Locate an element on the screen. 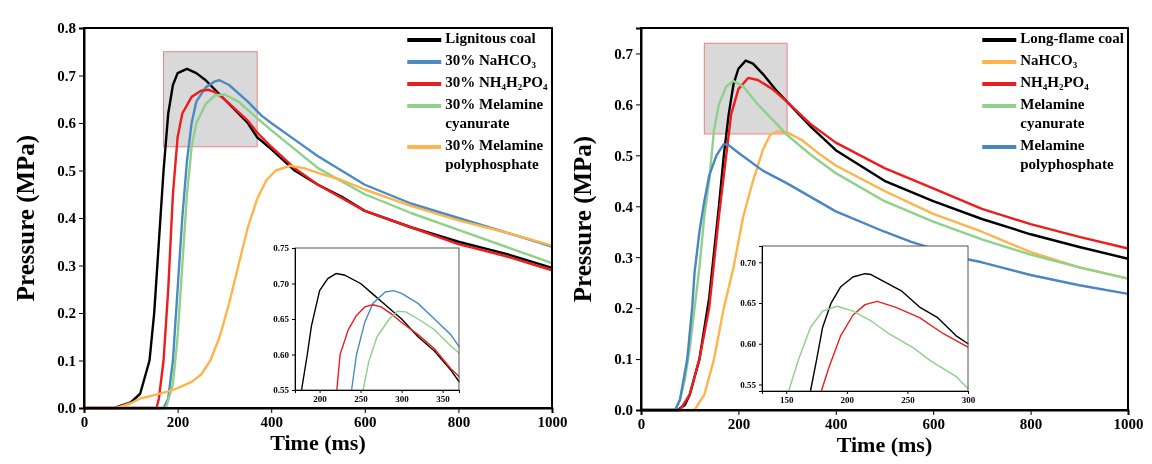  x-tick-label: 150 is located at coordinates (786, 400).